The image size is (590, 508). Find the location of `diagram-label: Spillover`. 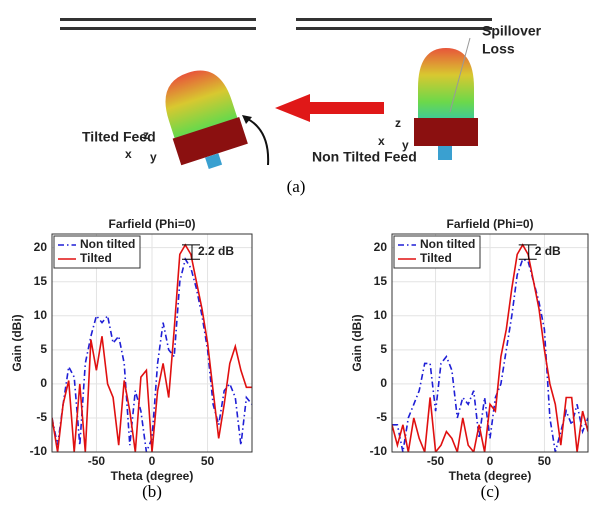

diagram-label: Spillover is located at coordinates (512, 31).